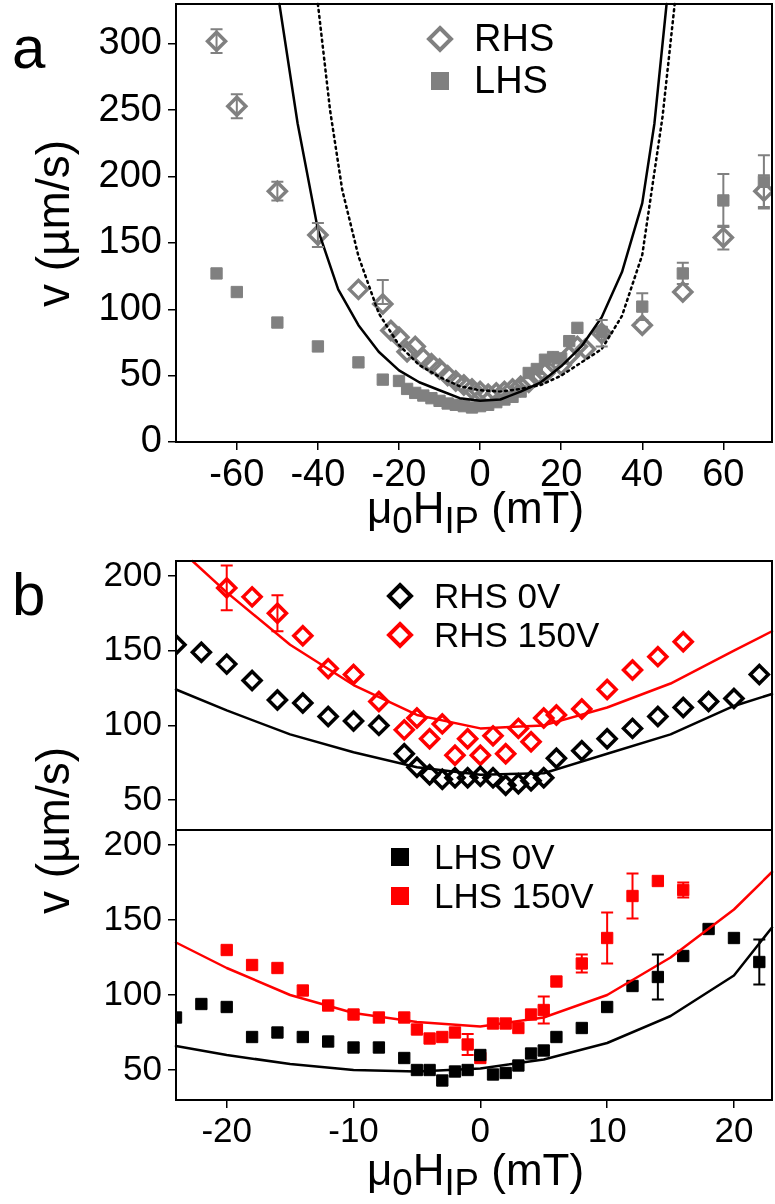  Describe the element at coordinates (480, 473) in the screenshot. I see `x-tick-label: 0` at that location.